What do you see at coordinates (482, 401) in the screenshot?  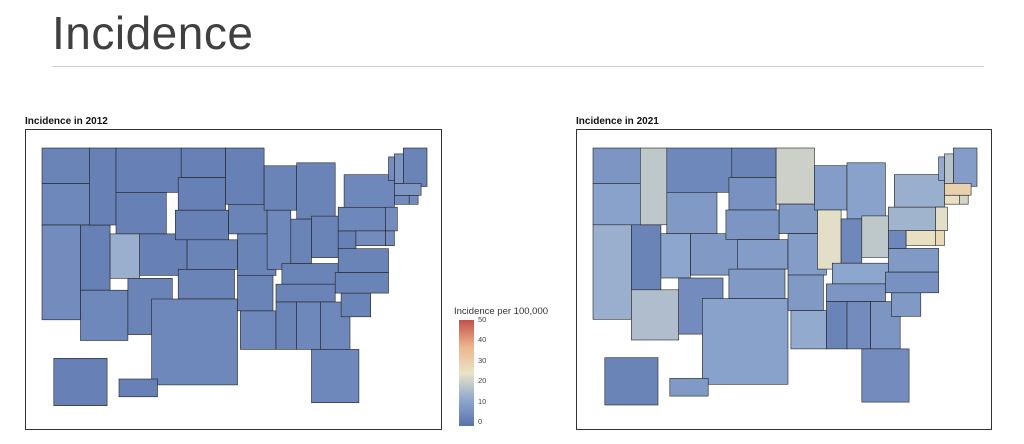 I see `legend-tick: 10` at bounding box center [482, 401].